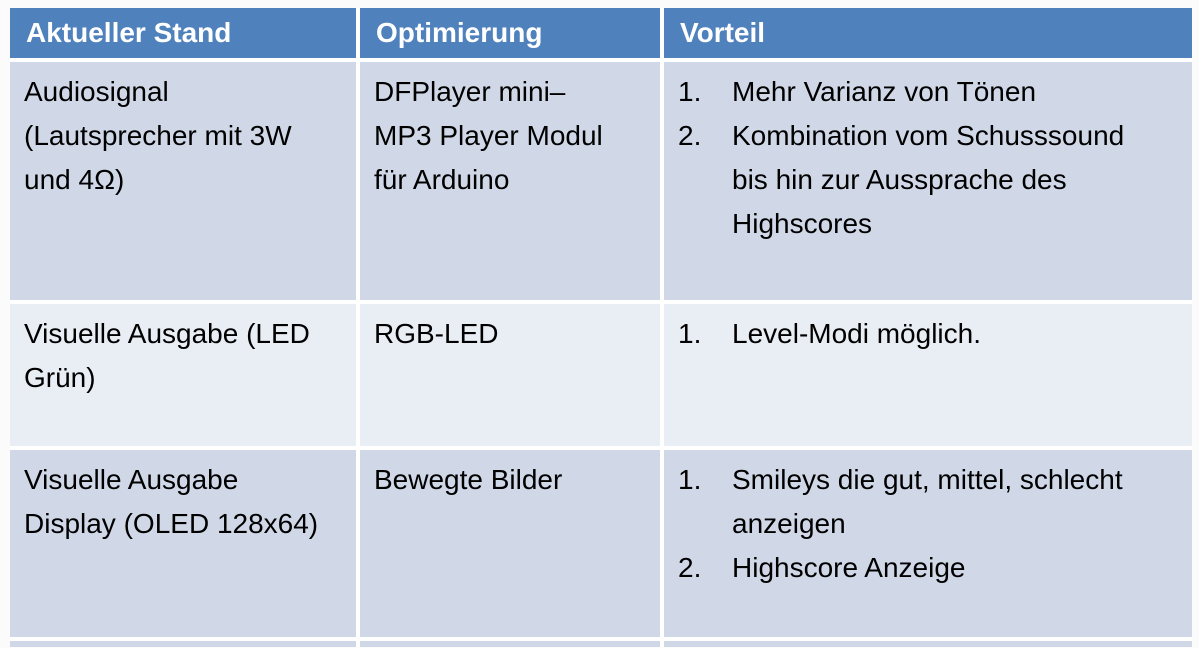 The image size is (1199, 648). What do you see at coordinates (183, 375) in the screenshot?
I see `cell-row2-aktueller-stand: Visuelle Ausgabe (LED Grün)` at bounding box center [183, 375].